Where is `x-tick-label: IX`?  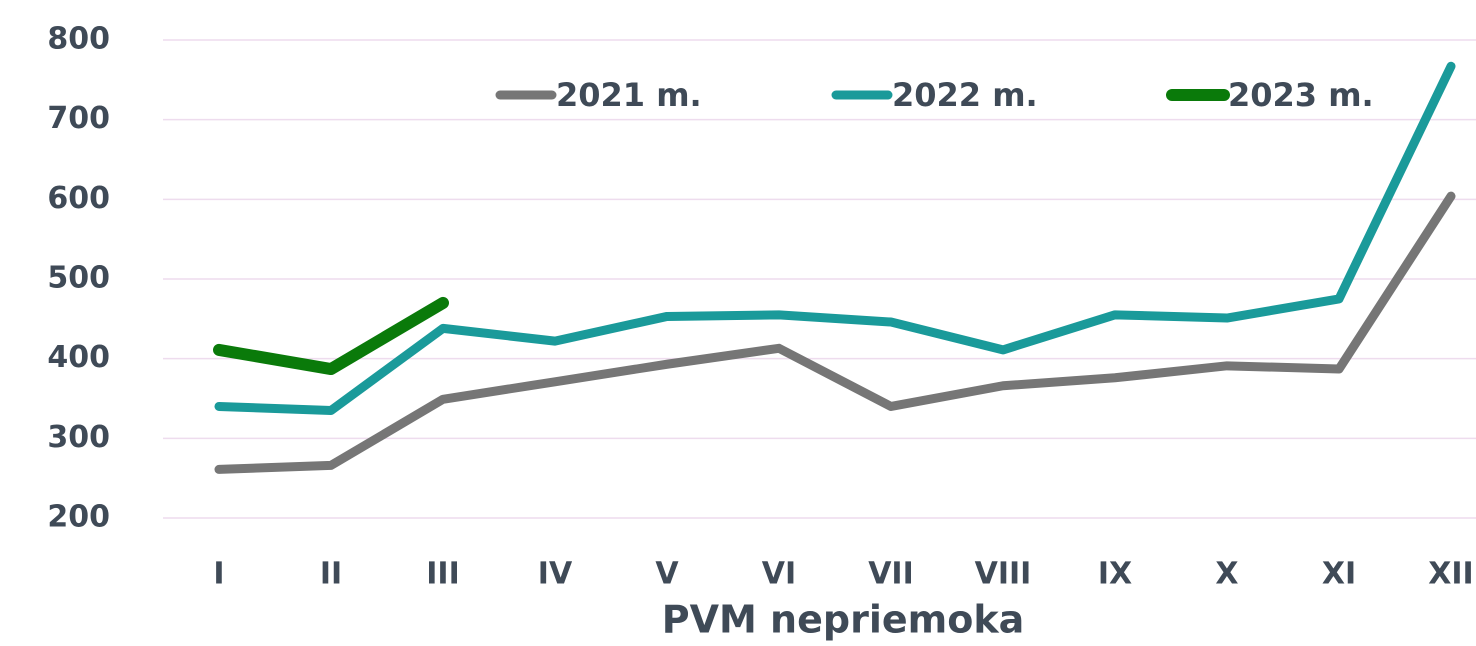
x-tick-label: IX is located at coordinates (1115, 574).